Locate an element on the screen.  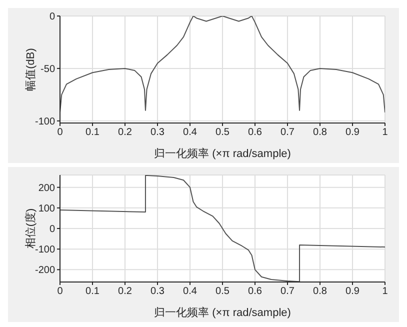
y-axis-title: 幅值(dB) is located at coordinates (30, 69).